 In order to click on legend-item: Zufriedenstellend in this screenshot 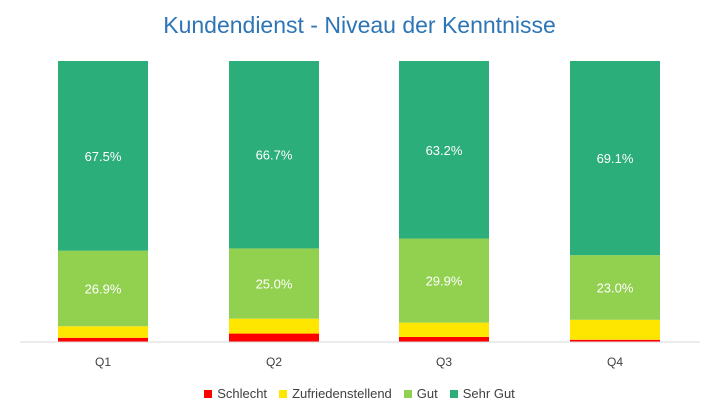, I will do `click(335, 393)`.